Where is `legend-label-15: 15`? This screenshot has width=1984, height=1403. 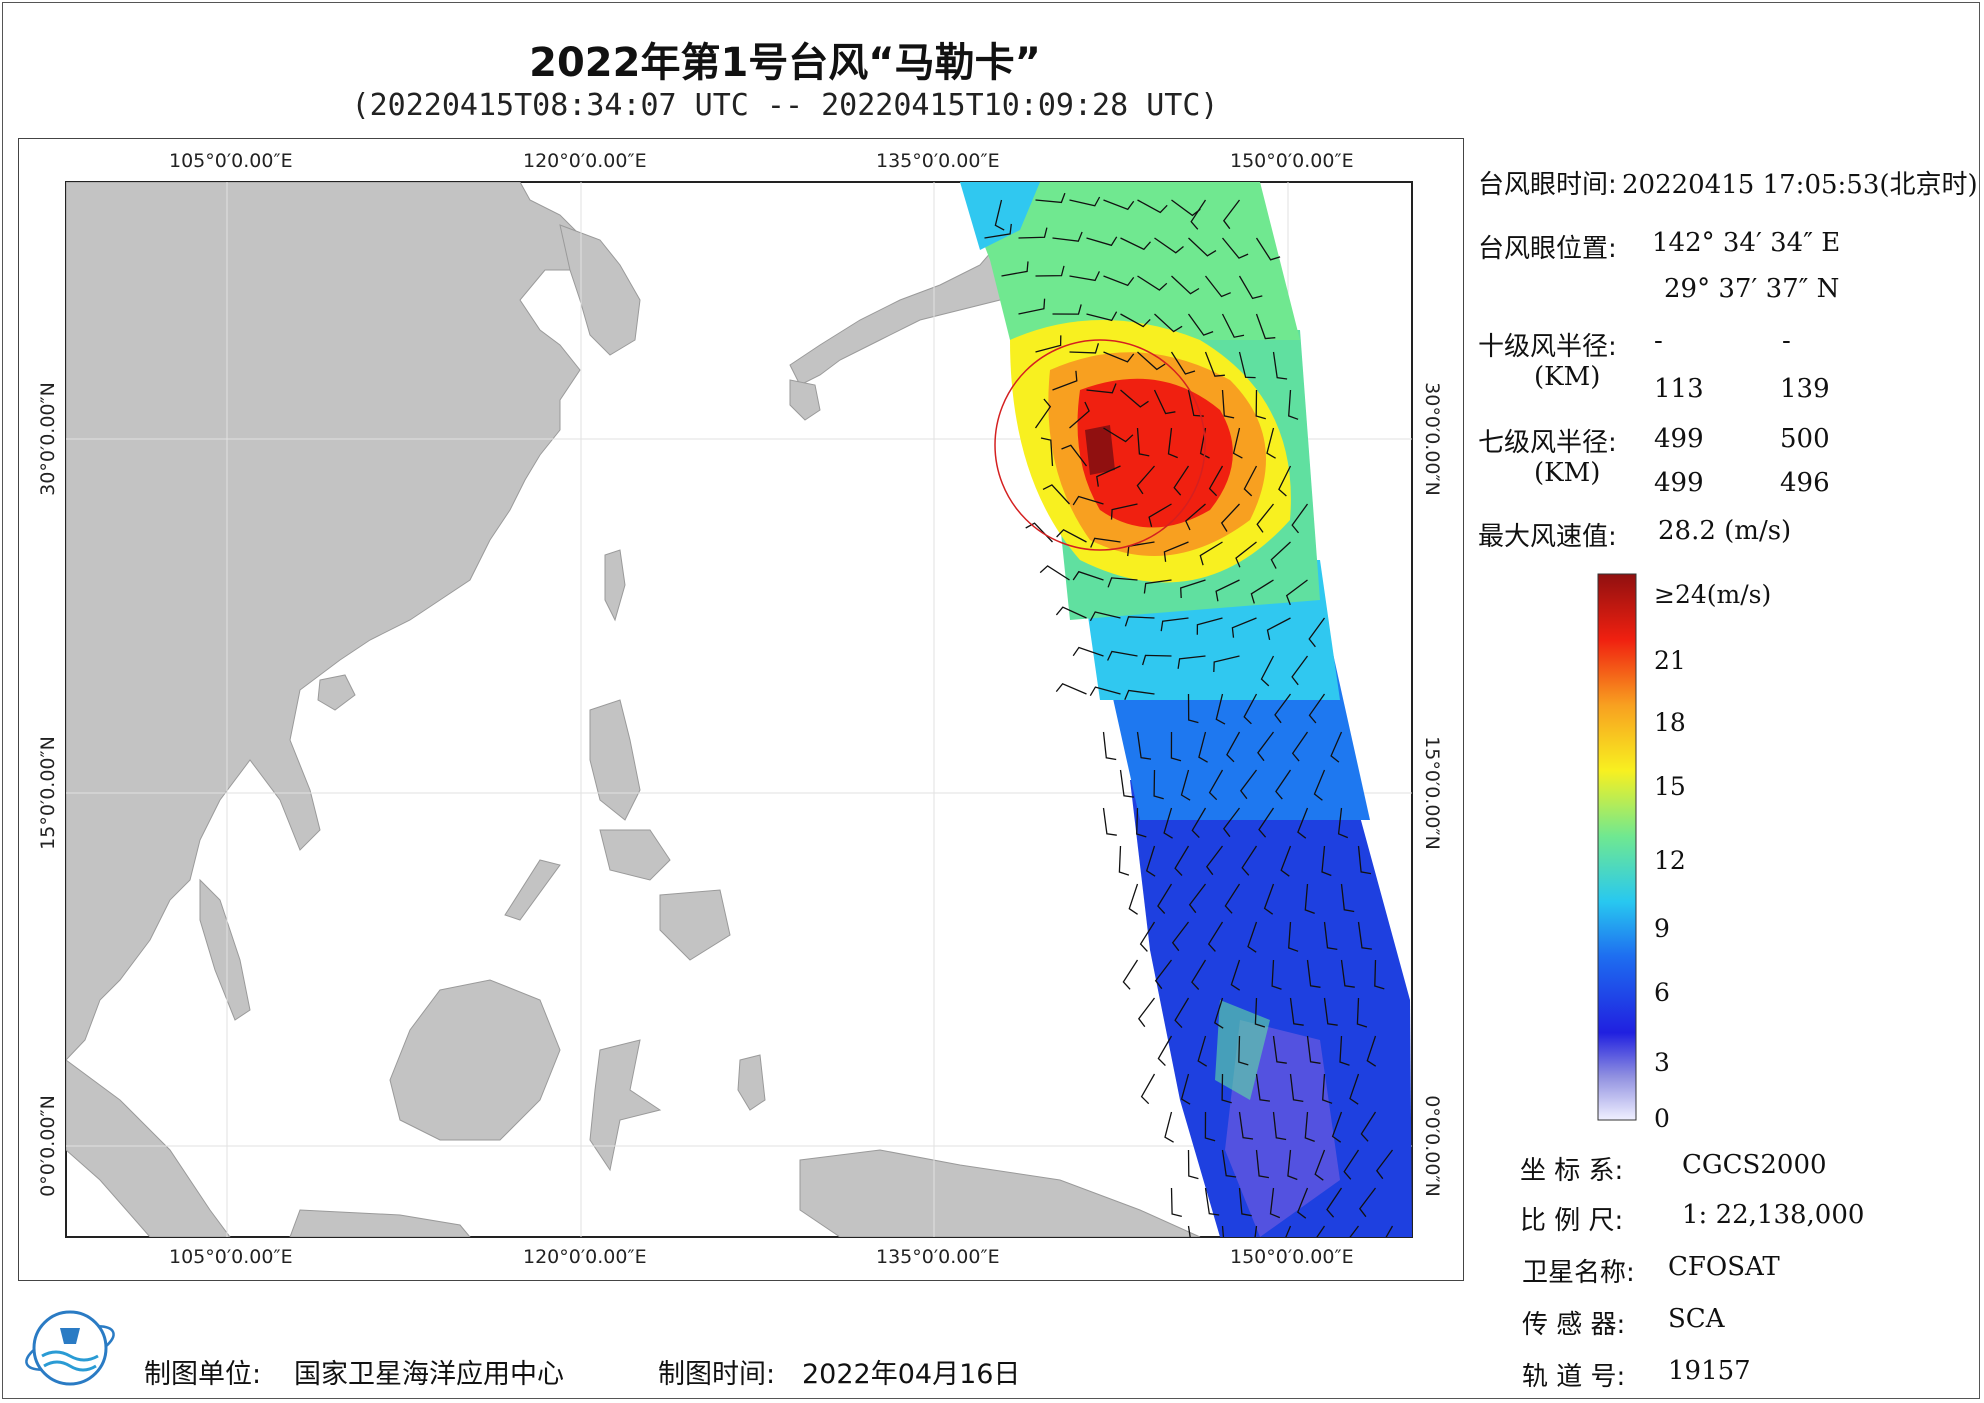
legend-label-15: 15 is located at coordinates (1670, 786).